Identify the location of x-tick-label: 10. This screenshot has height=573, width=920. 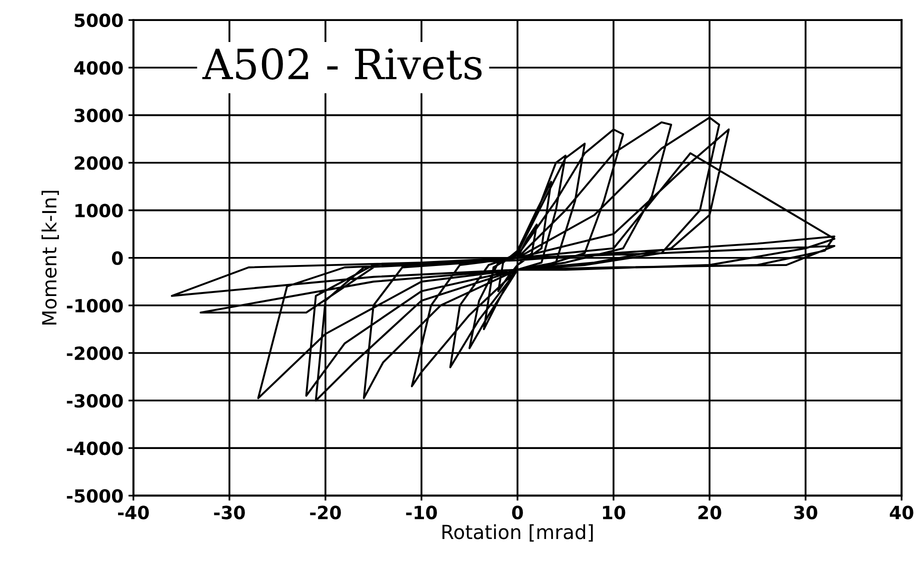
(614, 513).